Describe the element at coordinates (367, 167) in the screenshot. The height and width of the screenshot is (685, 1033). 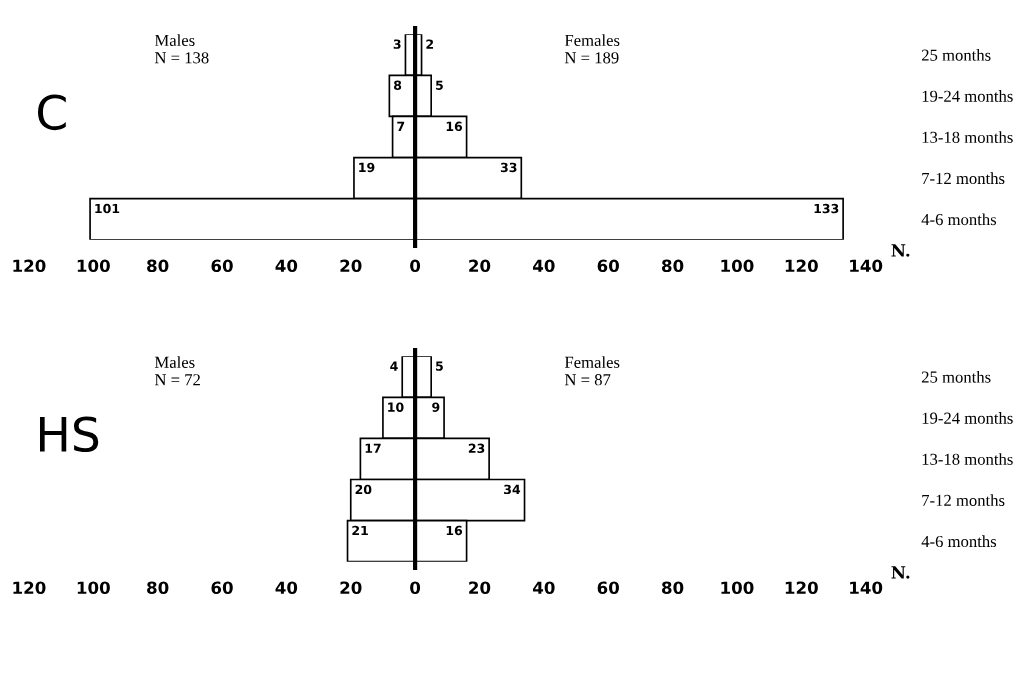
I see `data-label: 19` at that location.